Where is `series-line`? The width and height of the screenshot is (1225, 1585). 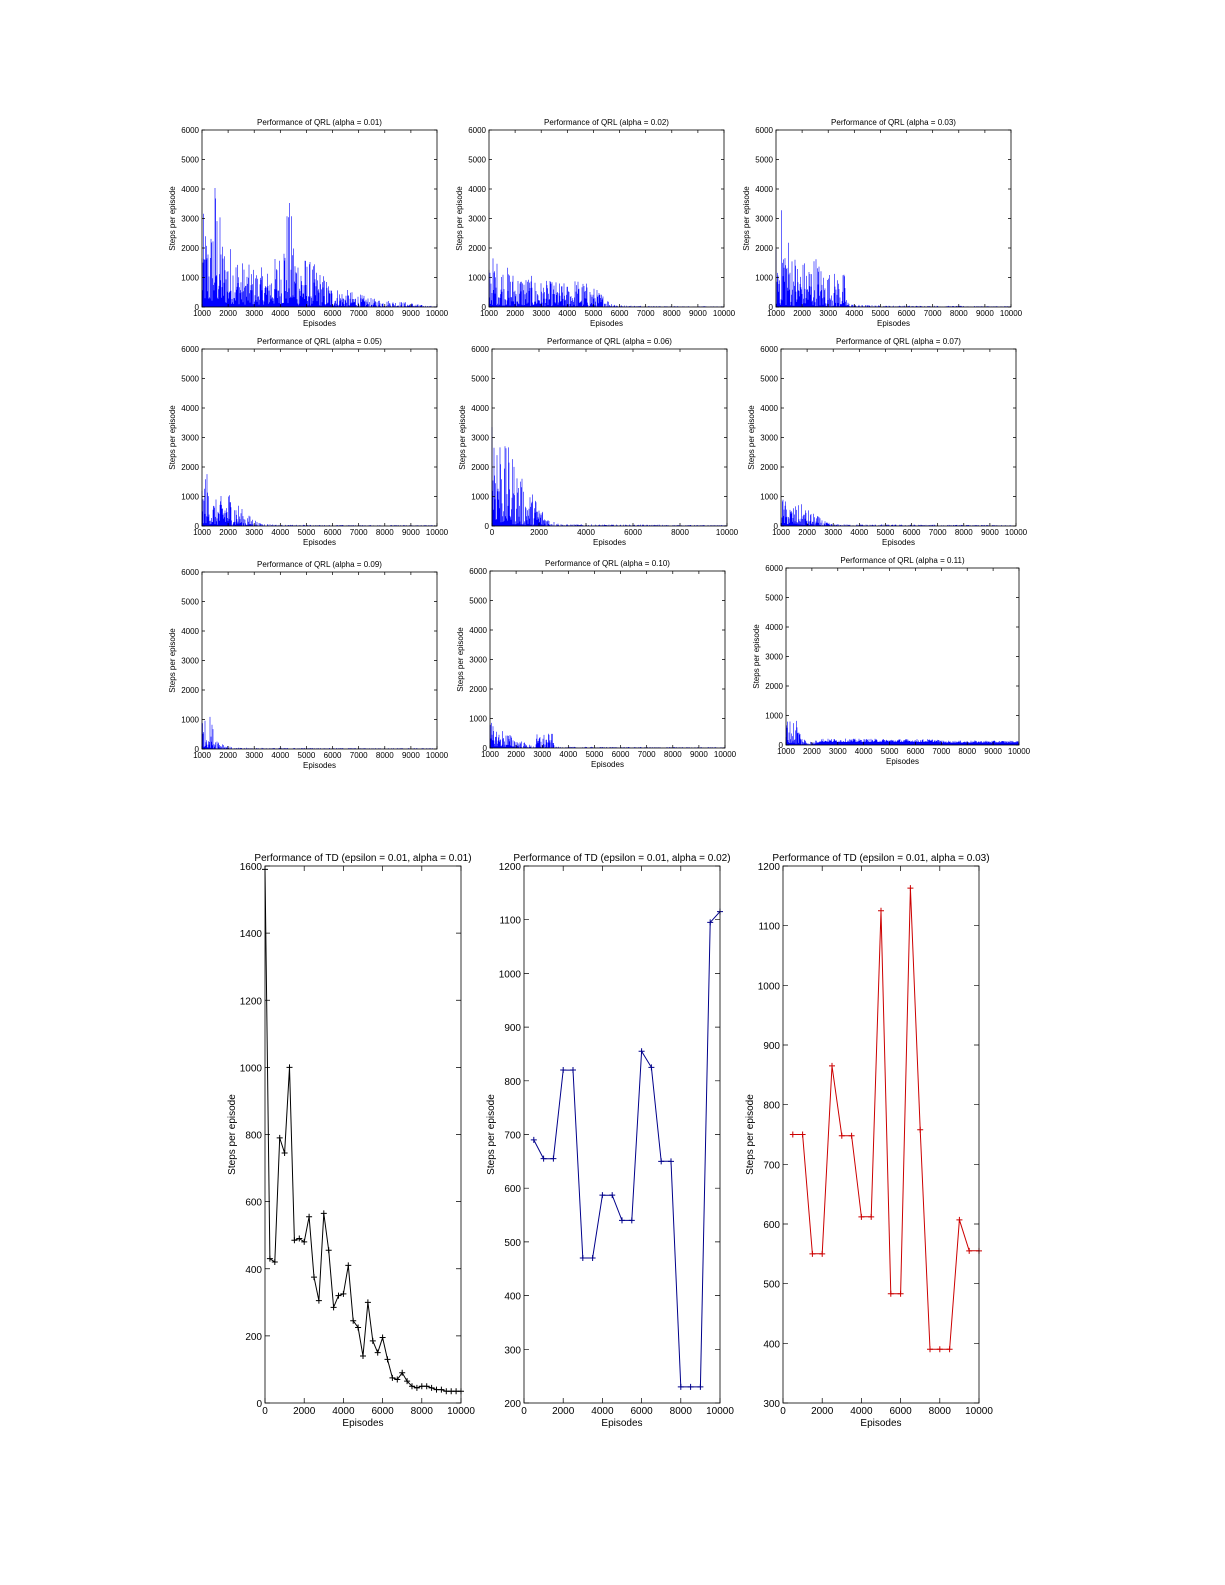 series-line is located at coordinates (627, 1149).